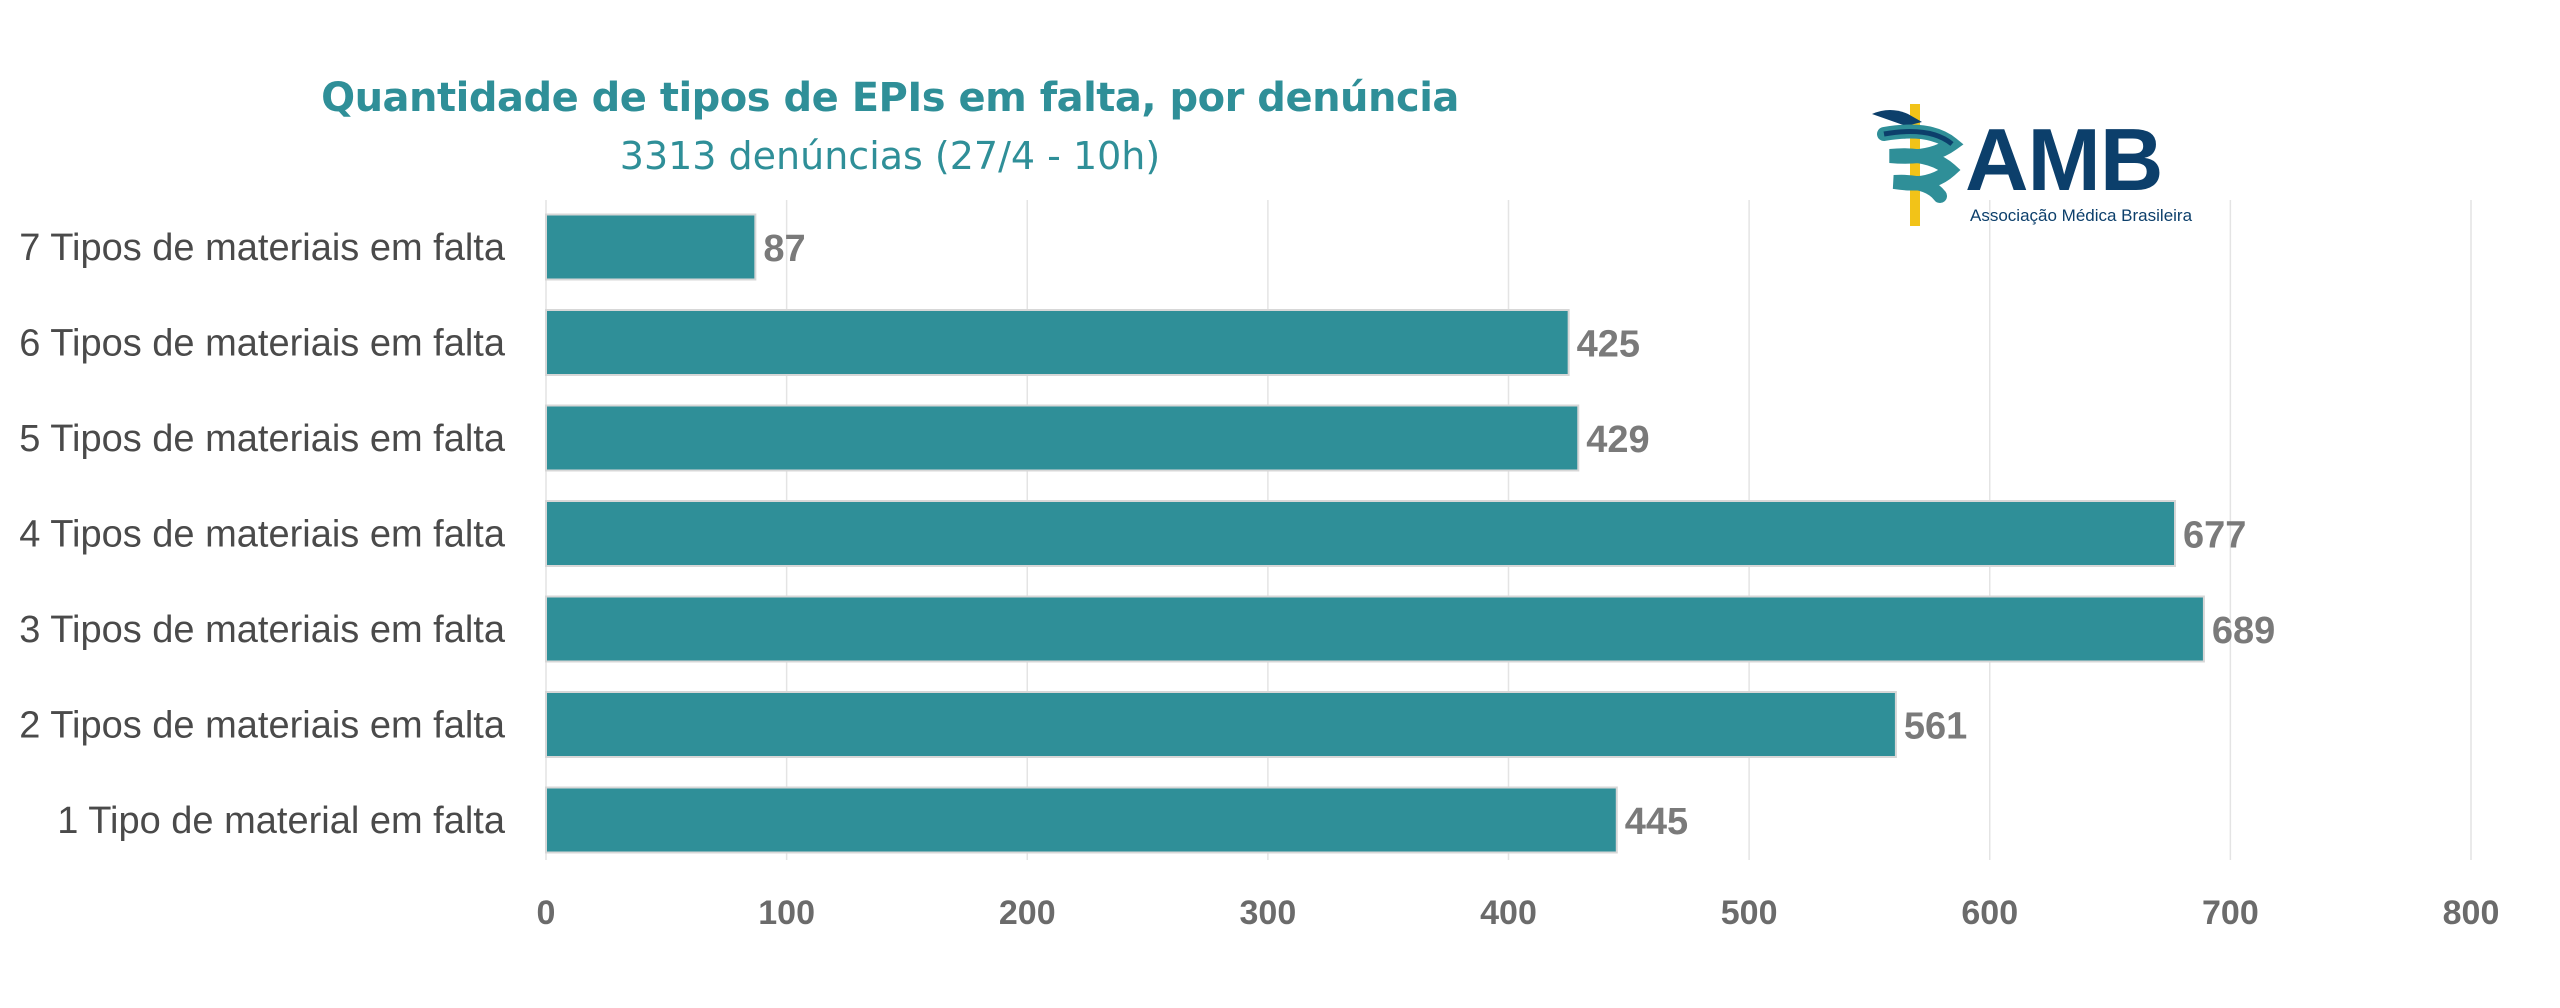 This screenshot has height=1008, width=2560. What do you see at coordinates (1935, 727) in the screenshot?
I see `data-label: 561` at bounding box center [1935, 727].